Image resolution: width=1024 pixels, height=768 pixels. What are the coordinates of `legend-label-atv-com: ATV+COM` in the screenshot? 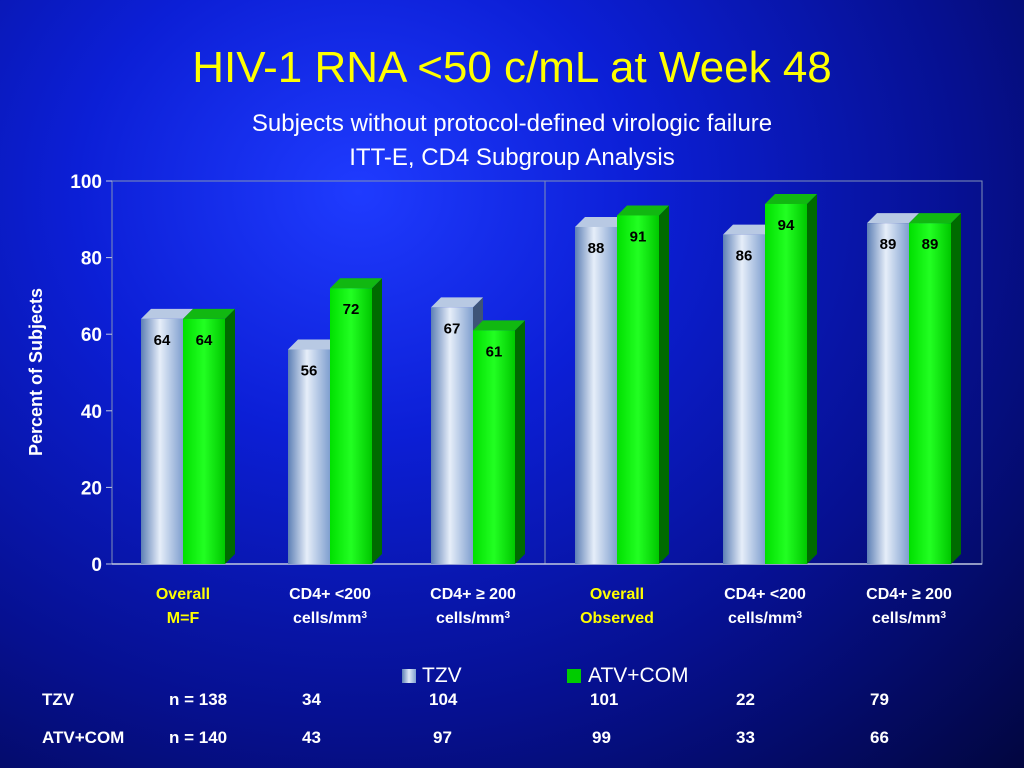 It's located at (638, 675).